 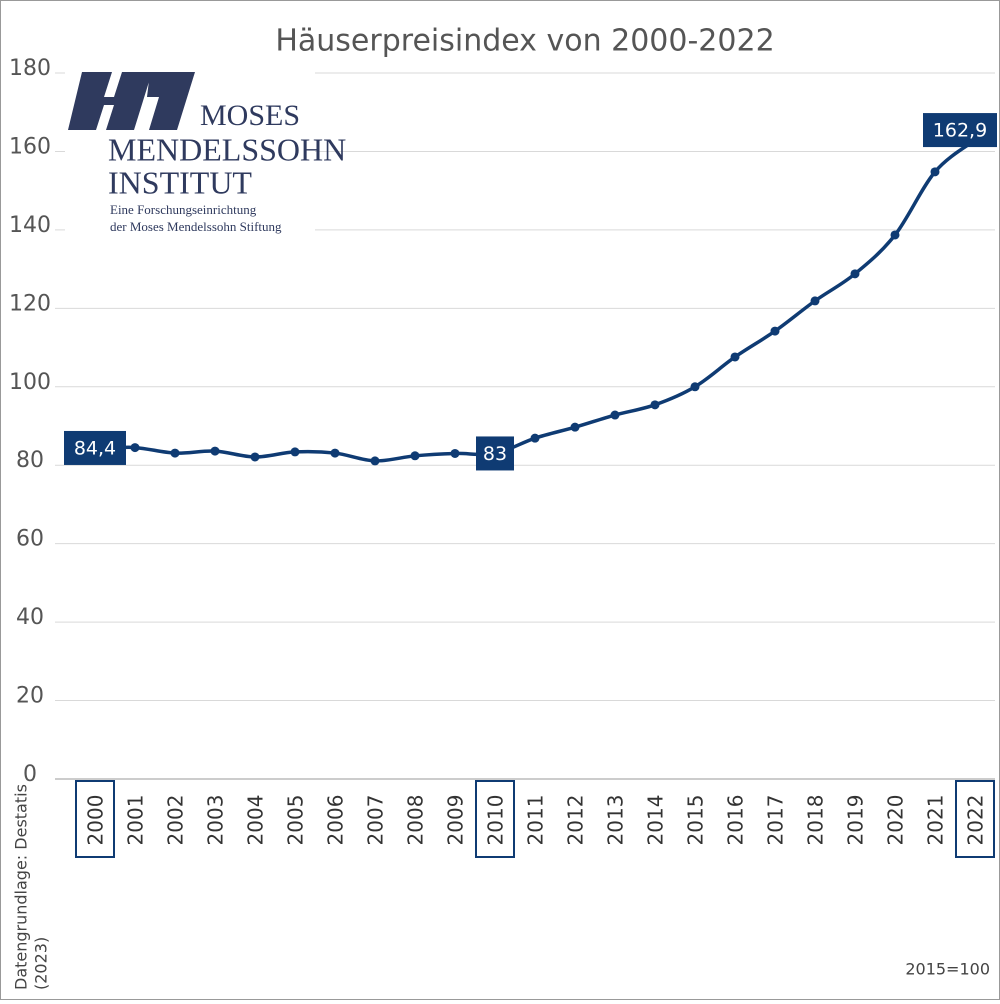 What do you see at coordinates (936, 820) in the screenshot?
I see `x-tick-label: 2021` at bounding box center [936, 820].